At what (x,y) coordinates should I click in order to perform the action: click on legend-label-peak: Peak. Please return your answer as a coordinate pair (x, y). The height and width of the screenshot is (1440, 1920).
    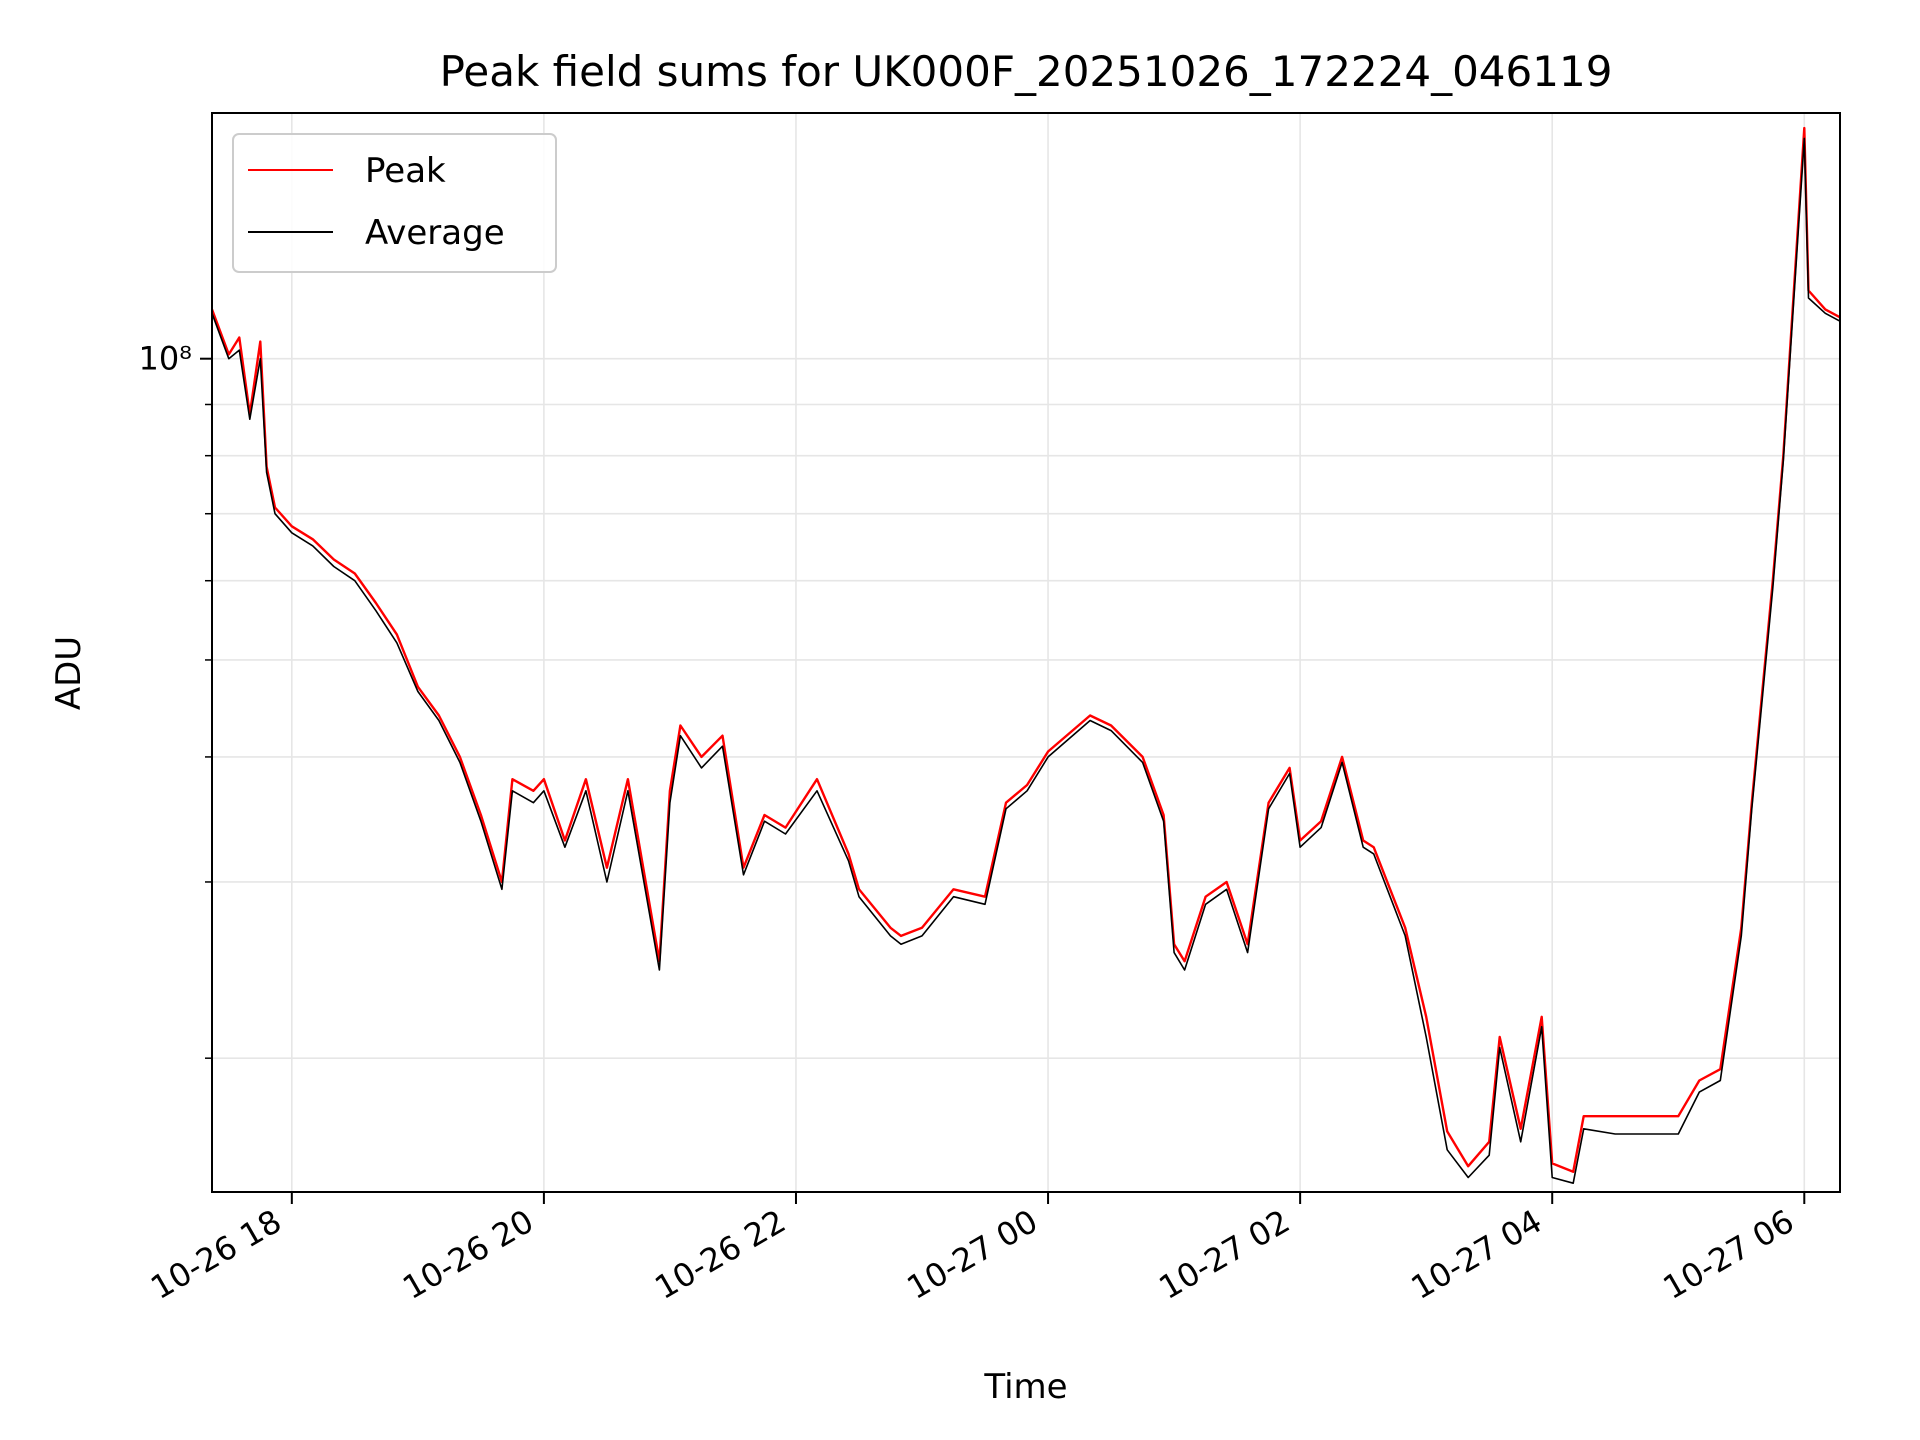
    Looking at the image, I should click on (405, 171).